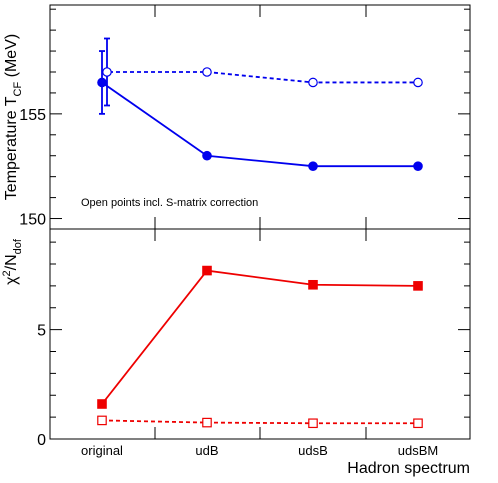 Image resolution: width=498 pixels, height=483 pixels. Describe the element at coordinates (11, 58) in the screenshot. I see `top-y-axis-title-unit: (MeV)` at that location.